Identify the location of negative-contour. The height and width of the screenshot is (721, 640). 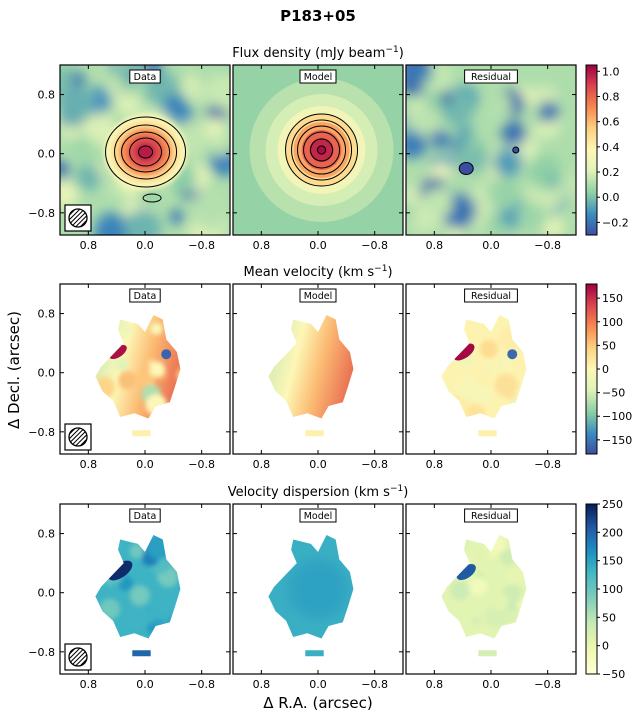
(466, 168).